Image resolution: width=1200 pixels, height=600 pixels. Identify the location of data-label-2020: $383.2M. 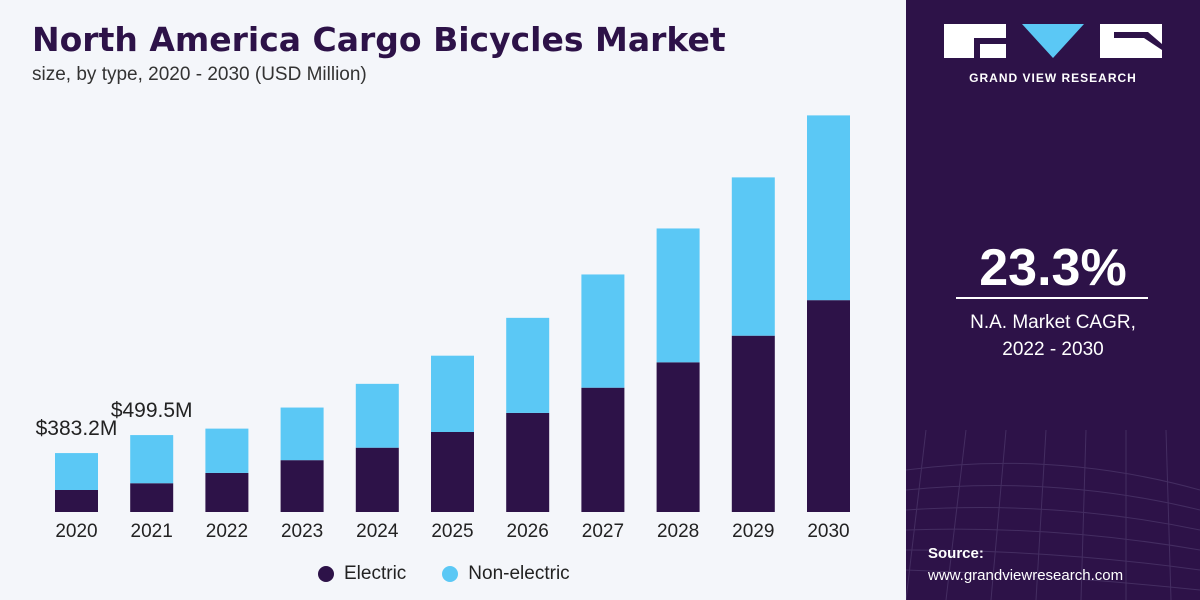
(77, 428).